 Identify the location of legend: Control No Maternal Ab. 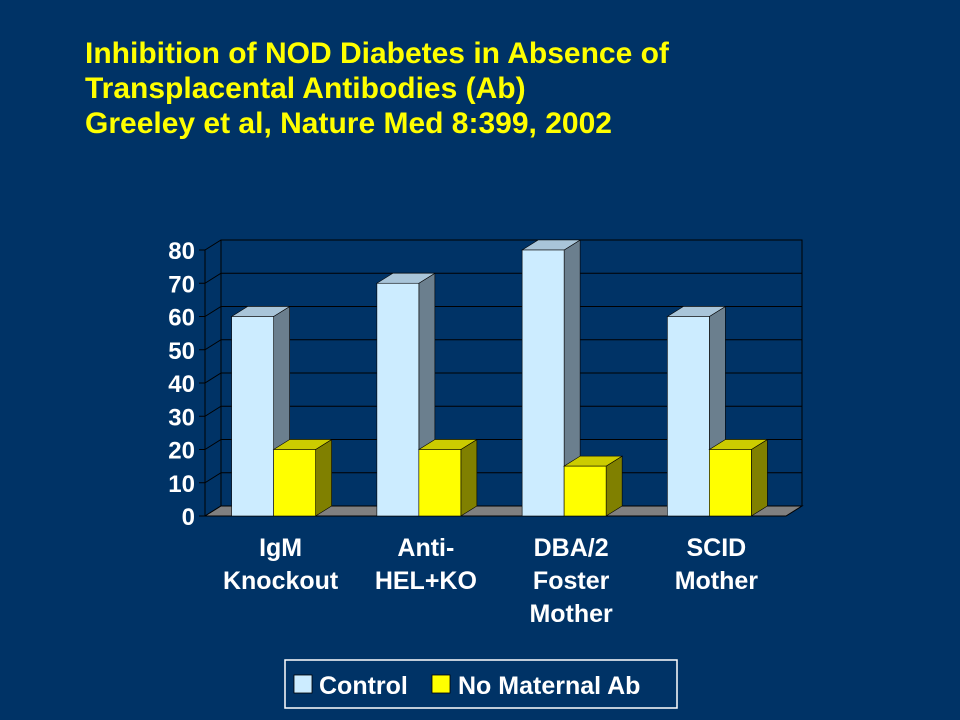
(481, 684).